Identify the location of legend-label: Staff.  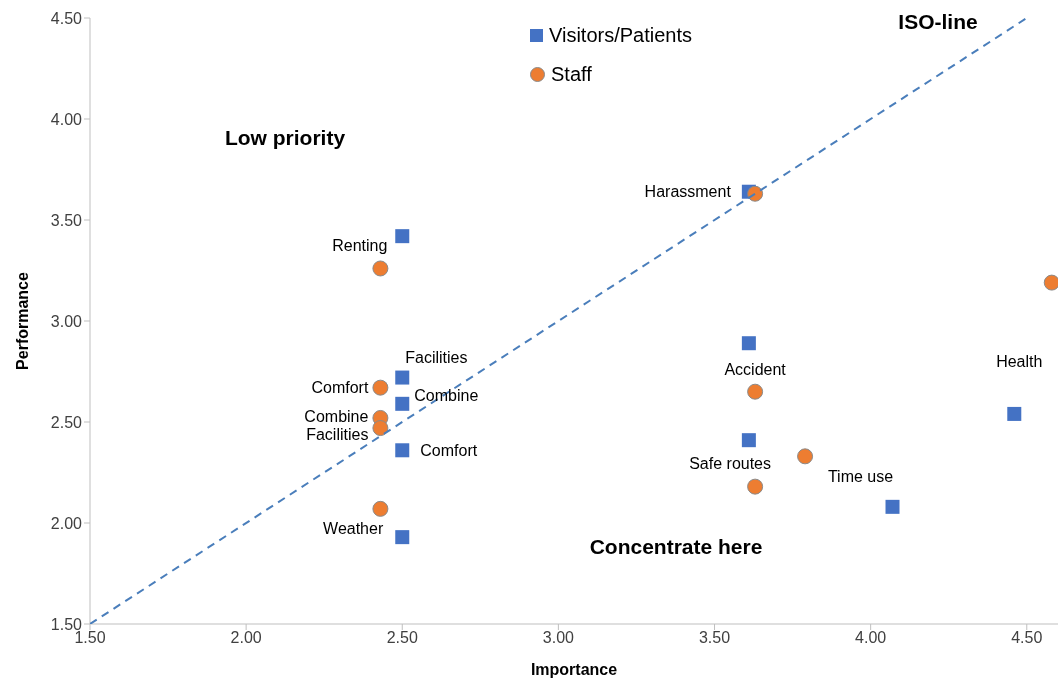
(571, 74).